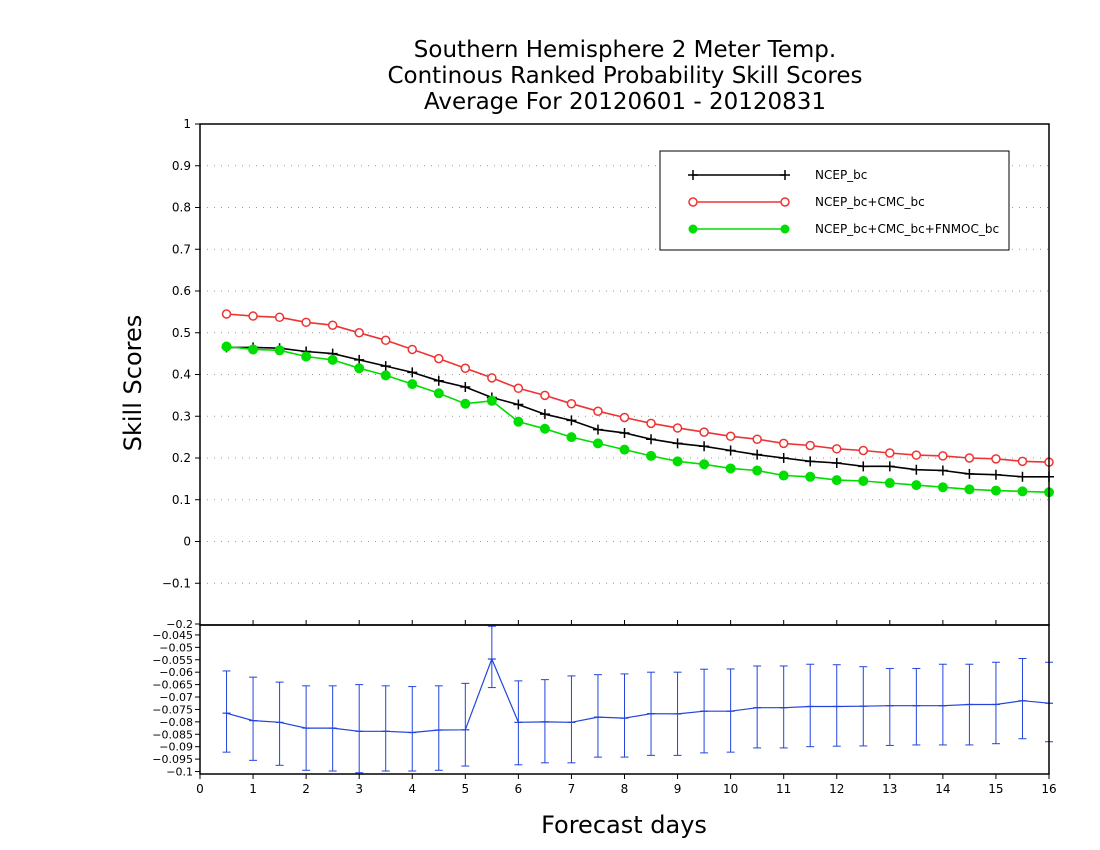  Describe the element at coordinates (176, 722) in the screenshot. I see `bottom-y-tick-label: −0.08` at that location.